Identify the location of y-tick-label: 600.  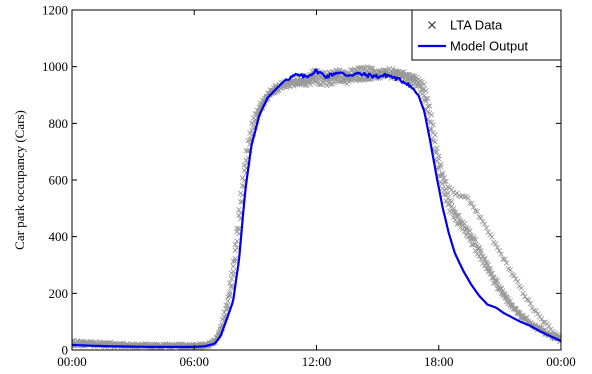
(59, 180).